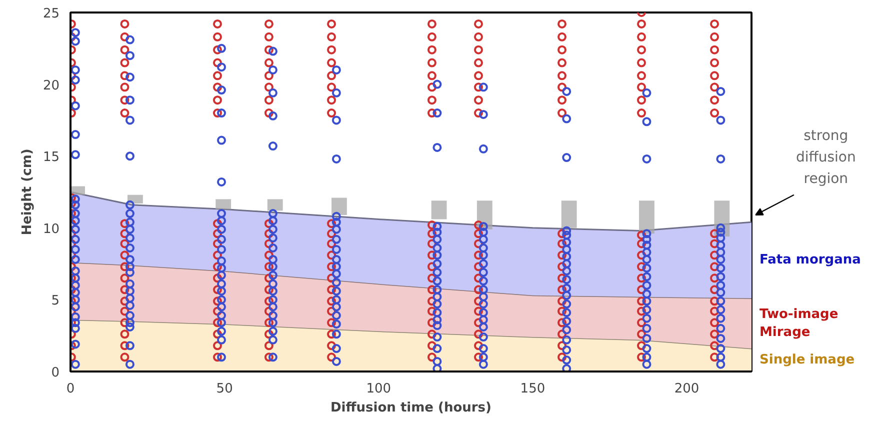  What do you see at coordinates (224, 389) in the screenshot?
I see `x-tick-label: 50` at bounding box center [224, 389].